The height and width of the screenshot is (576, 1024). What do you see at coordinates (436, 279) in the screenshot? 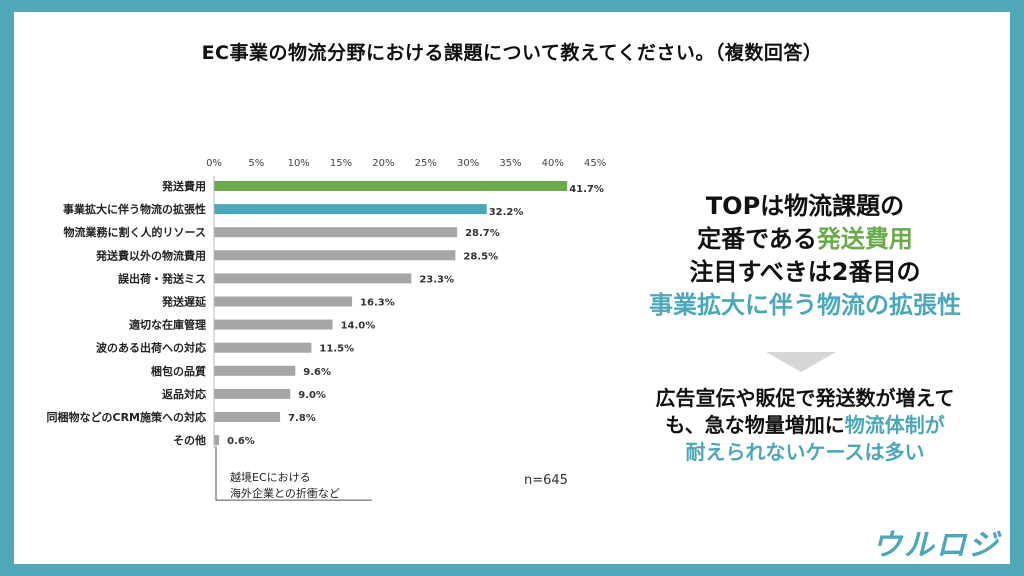
I see `value-label: 23.3%` at bounding box center [436, 279].